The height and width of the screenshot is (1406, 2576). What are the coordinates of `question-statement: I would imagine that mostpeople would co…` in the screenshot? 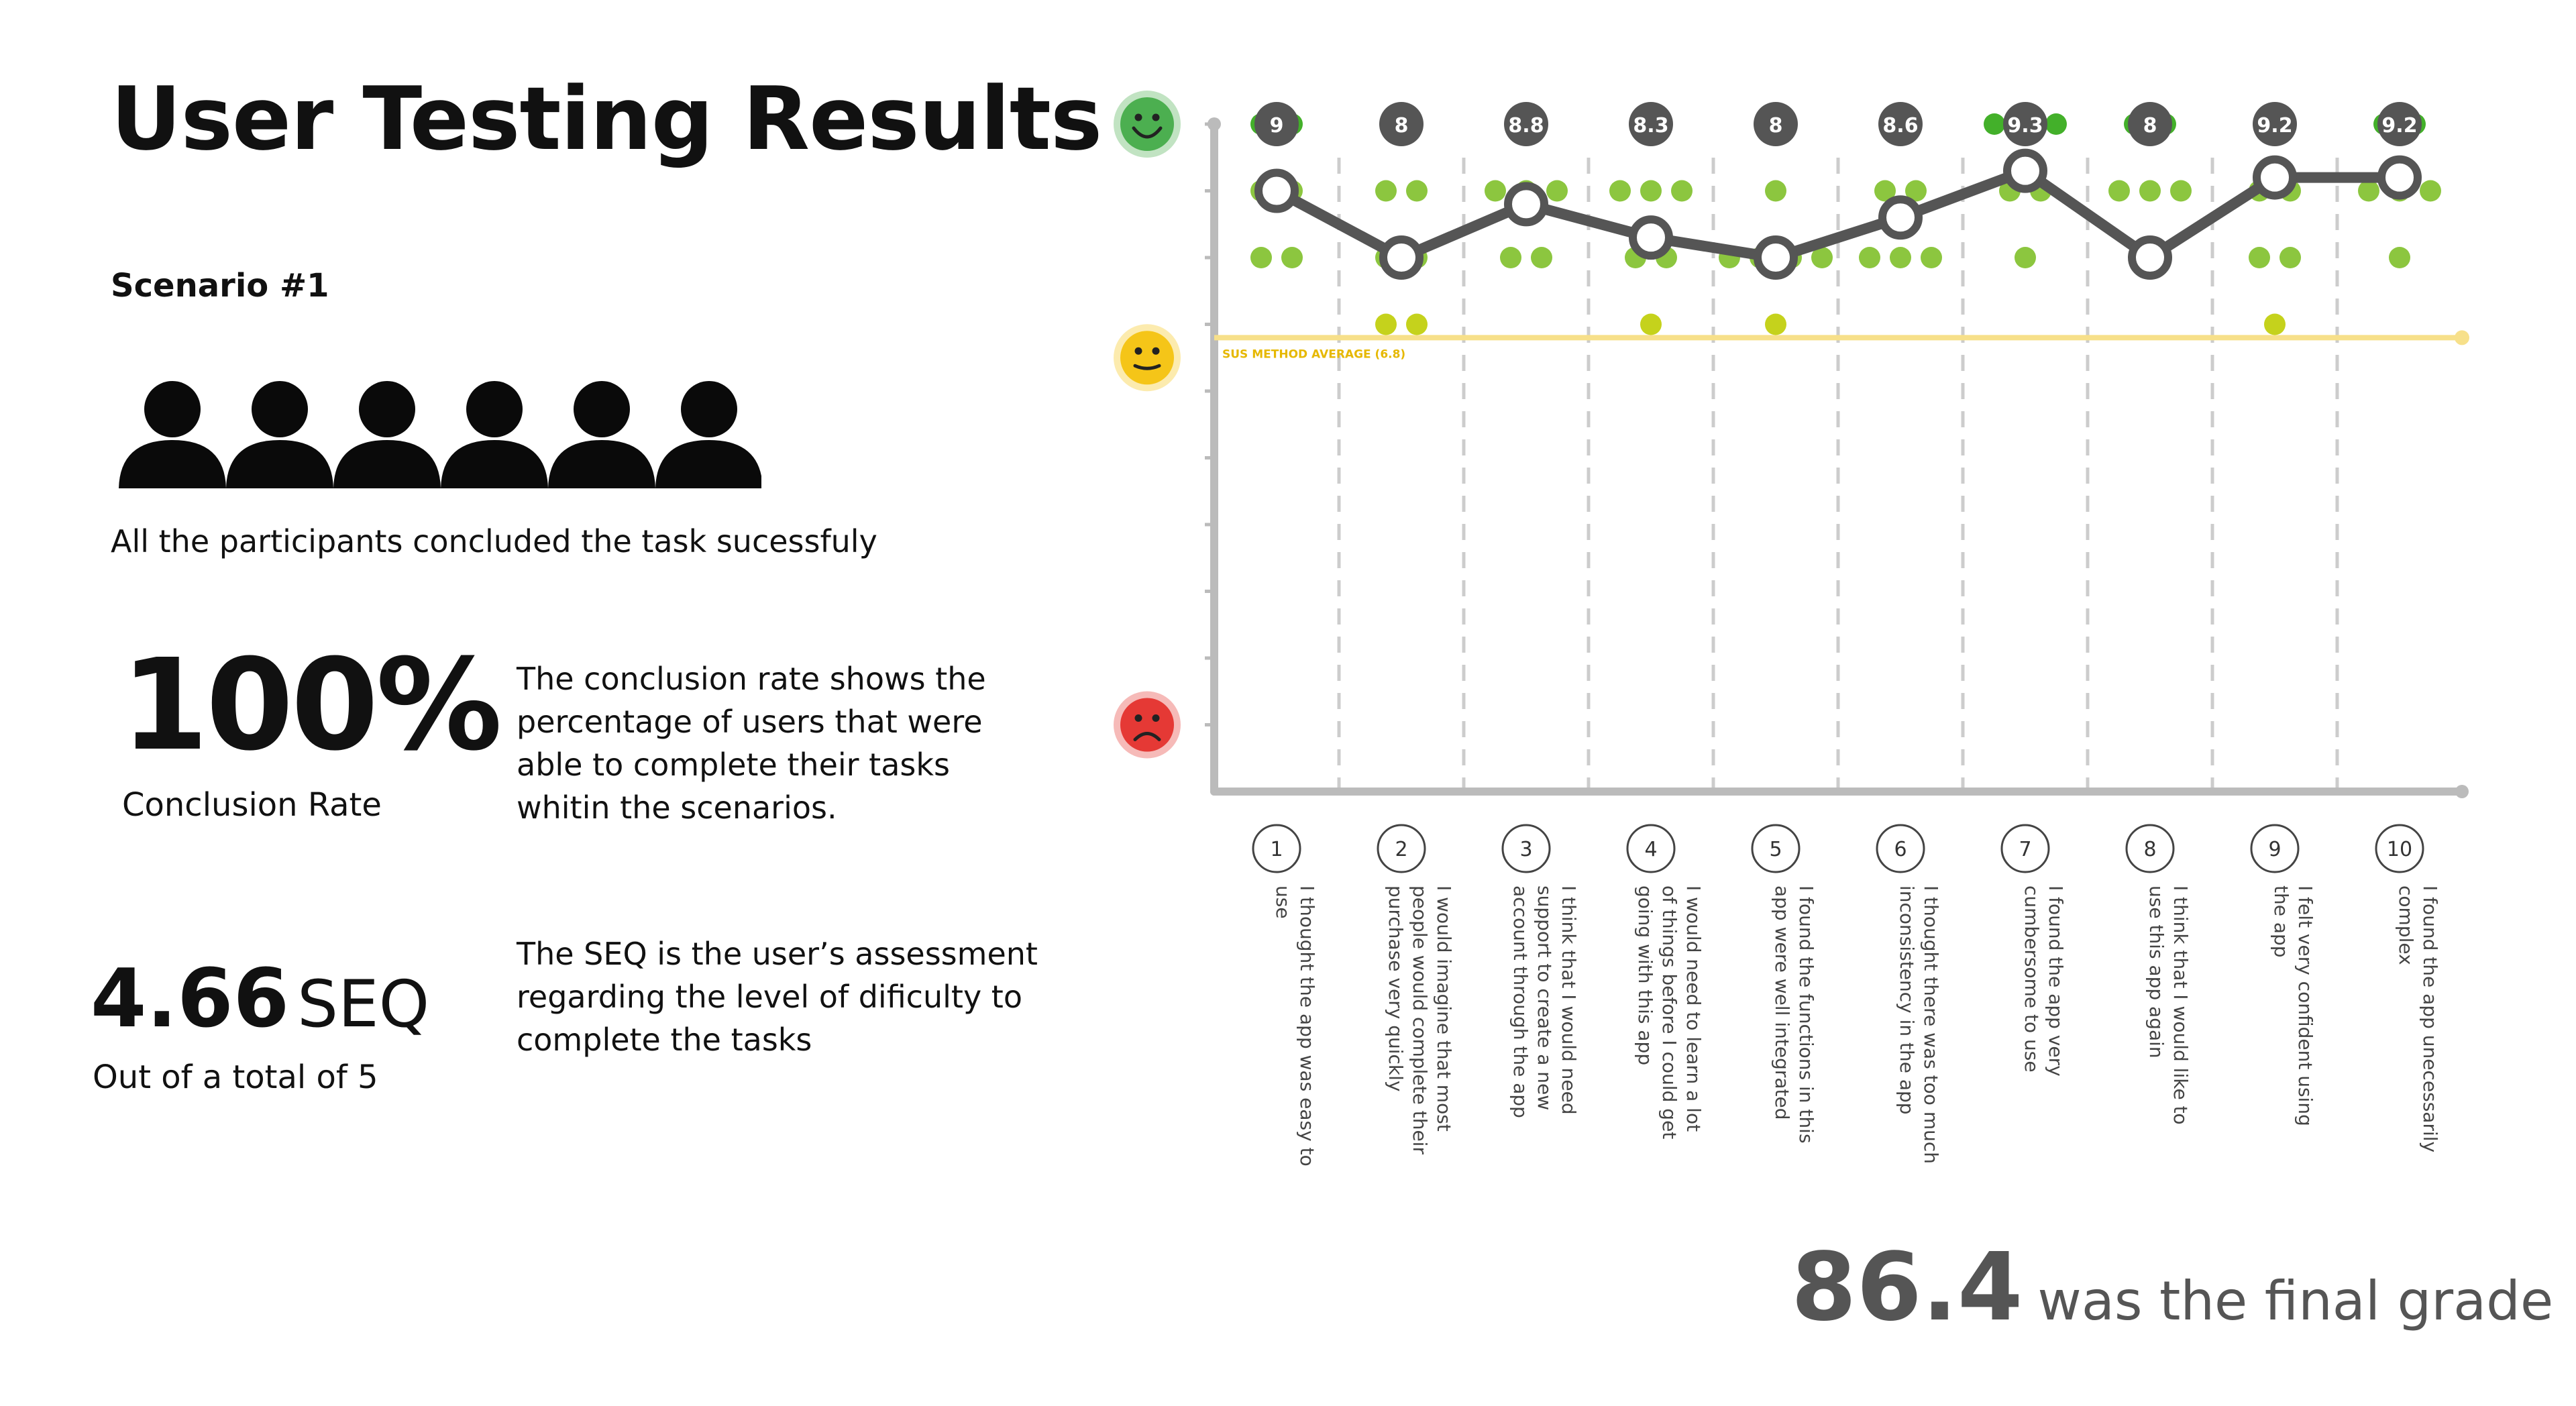 It's located at (1420, 1019).